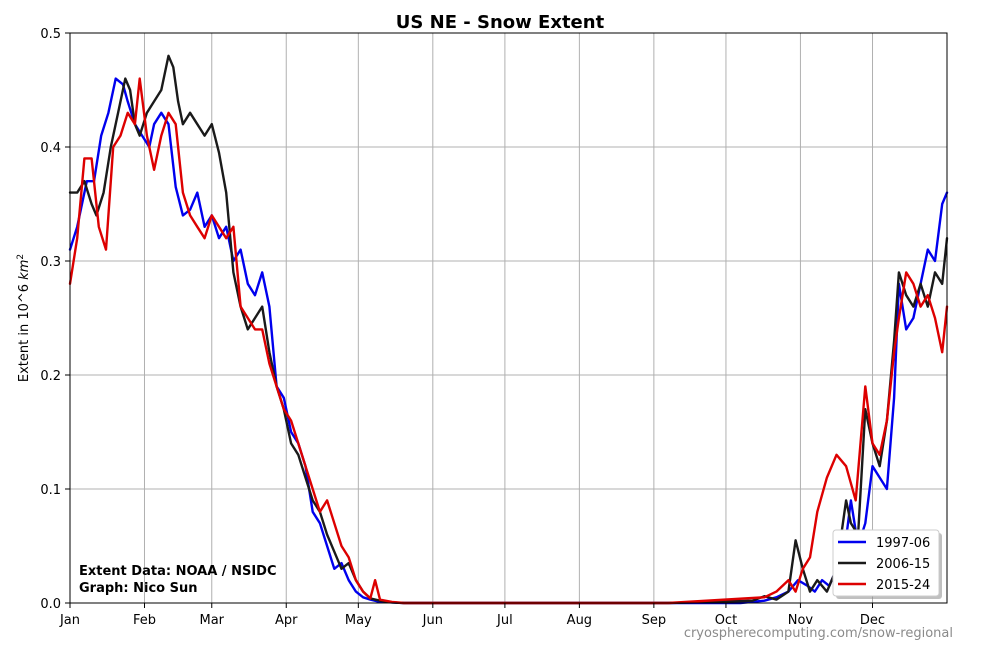  Describe the element at coordinates (50, 376) in the screenshot. I see `y-tick-label: 0.2` at that location.